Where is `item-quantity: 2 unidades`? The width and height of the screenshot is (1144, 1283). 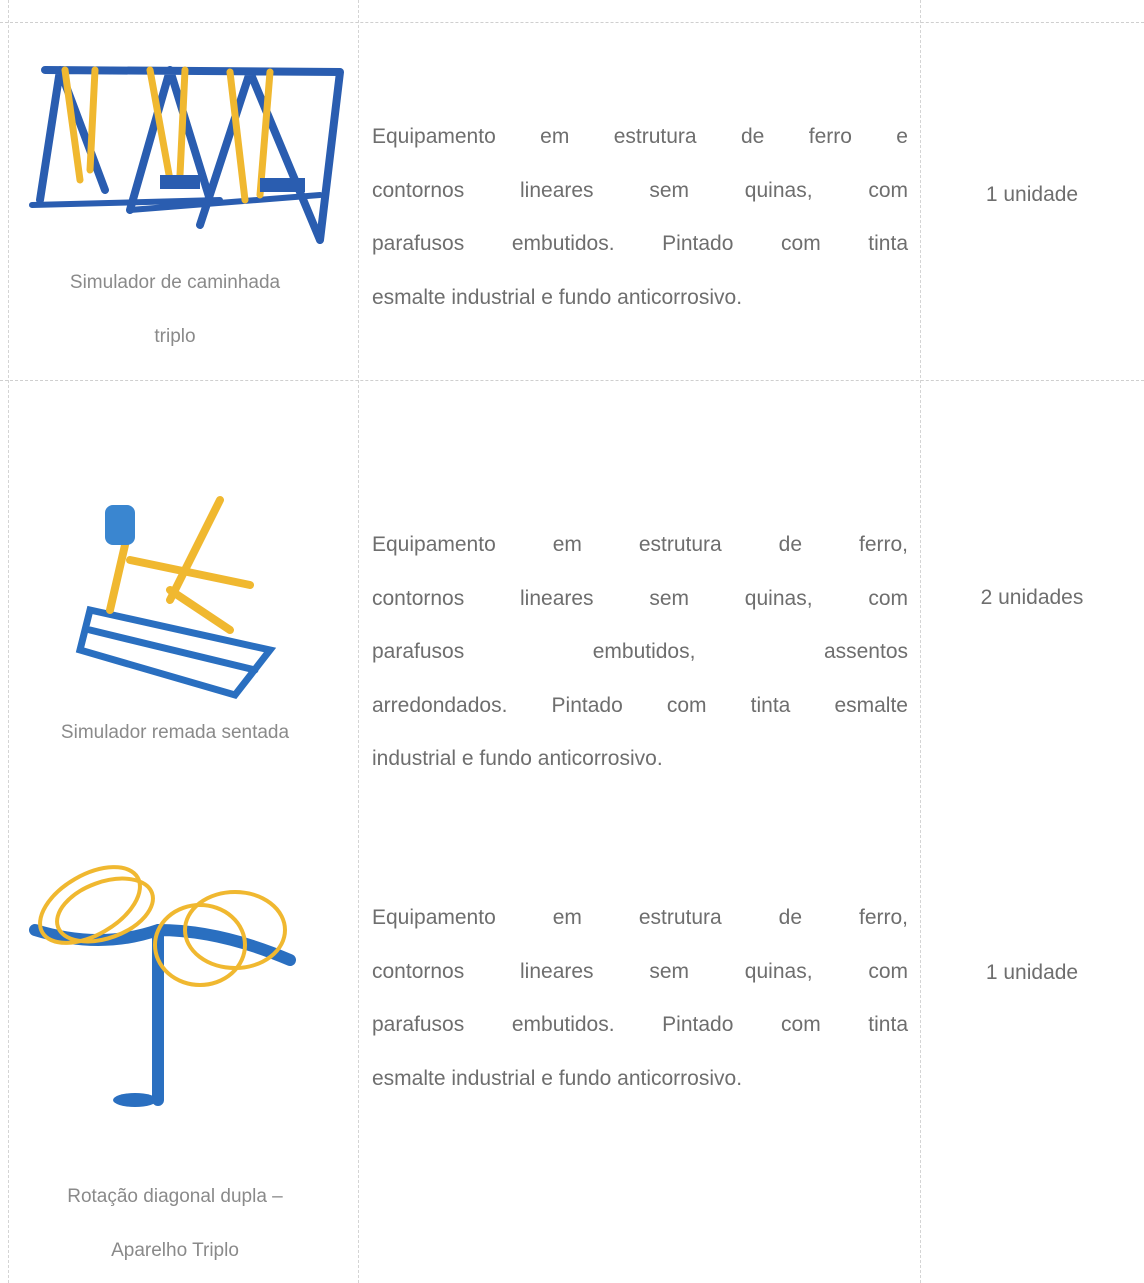 item-quantity: 2 unidades is located at coordinates (1032, 597).